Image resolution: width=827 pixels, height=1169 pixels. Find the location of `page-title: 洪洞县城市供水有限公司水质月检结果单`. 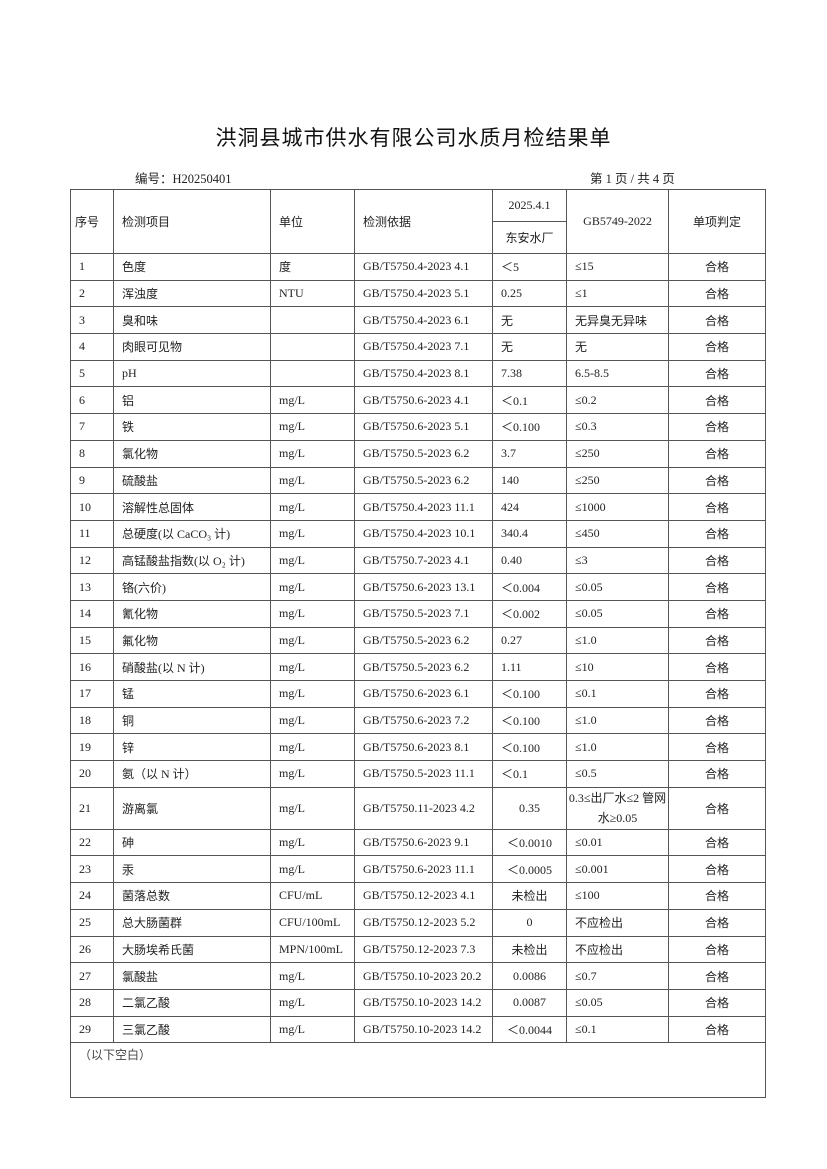

page-title: 洪洞县城市供水有限公司水质月检结果单 is located at coordinates (413, 138).